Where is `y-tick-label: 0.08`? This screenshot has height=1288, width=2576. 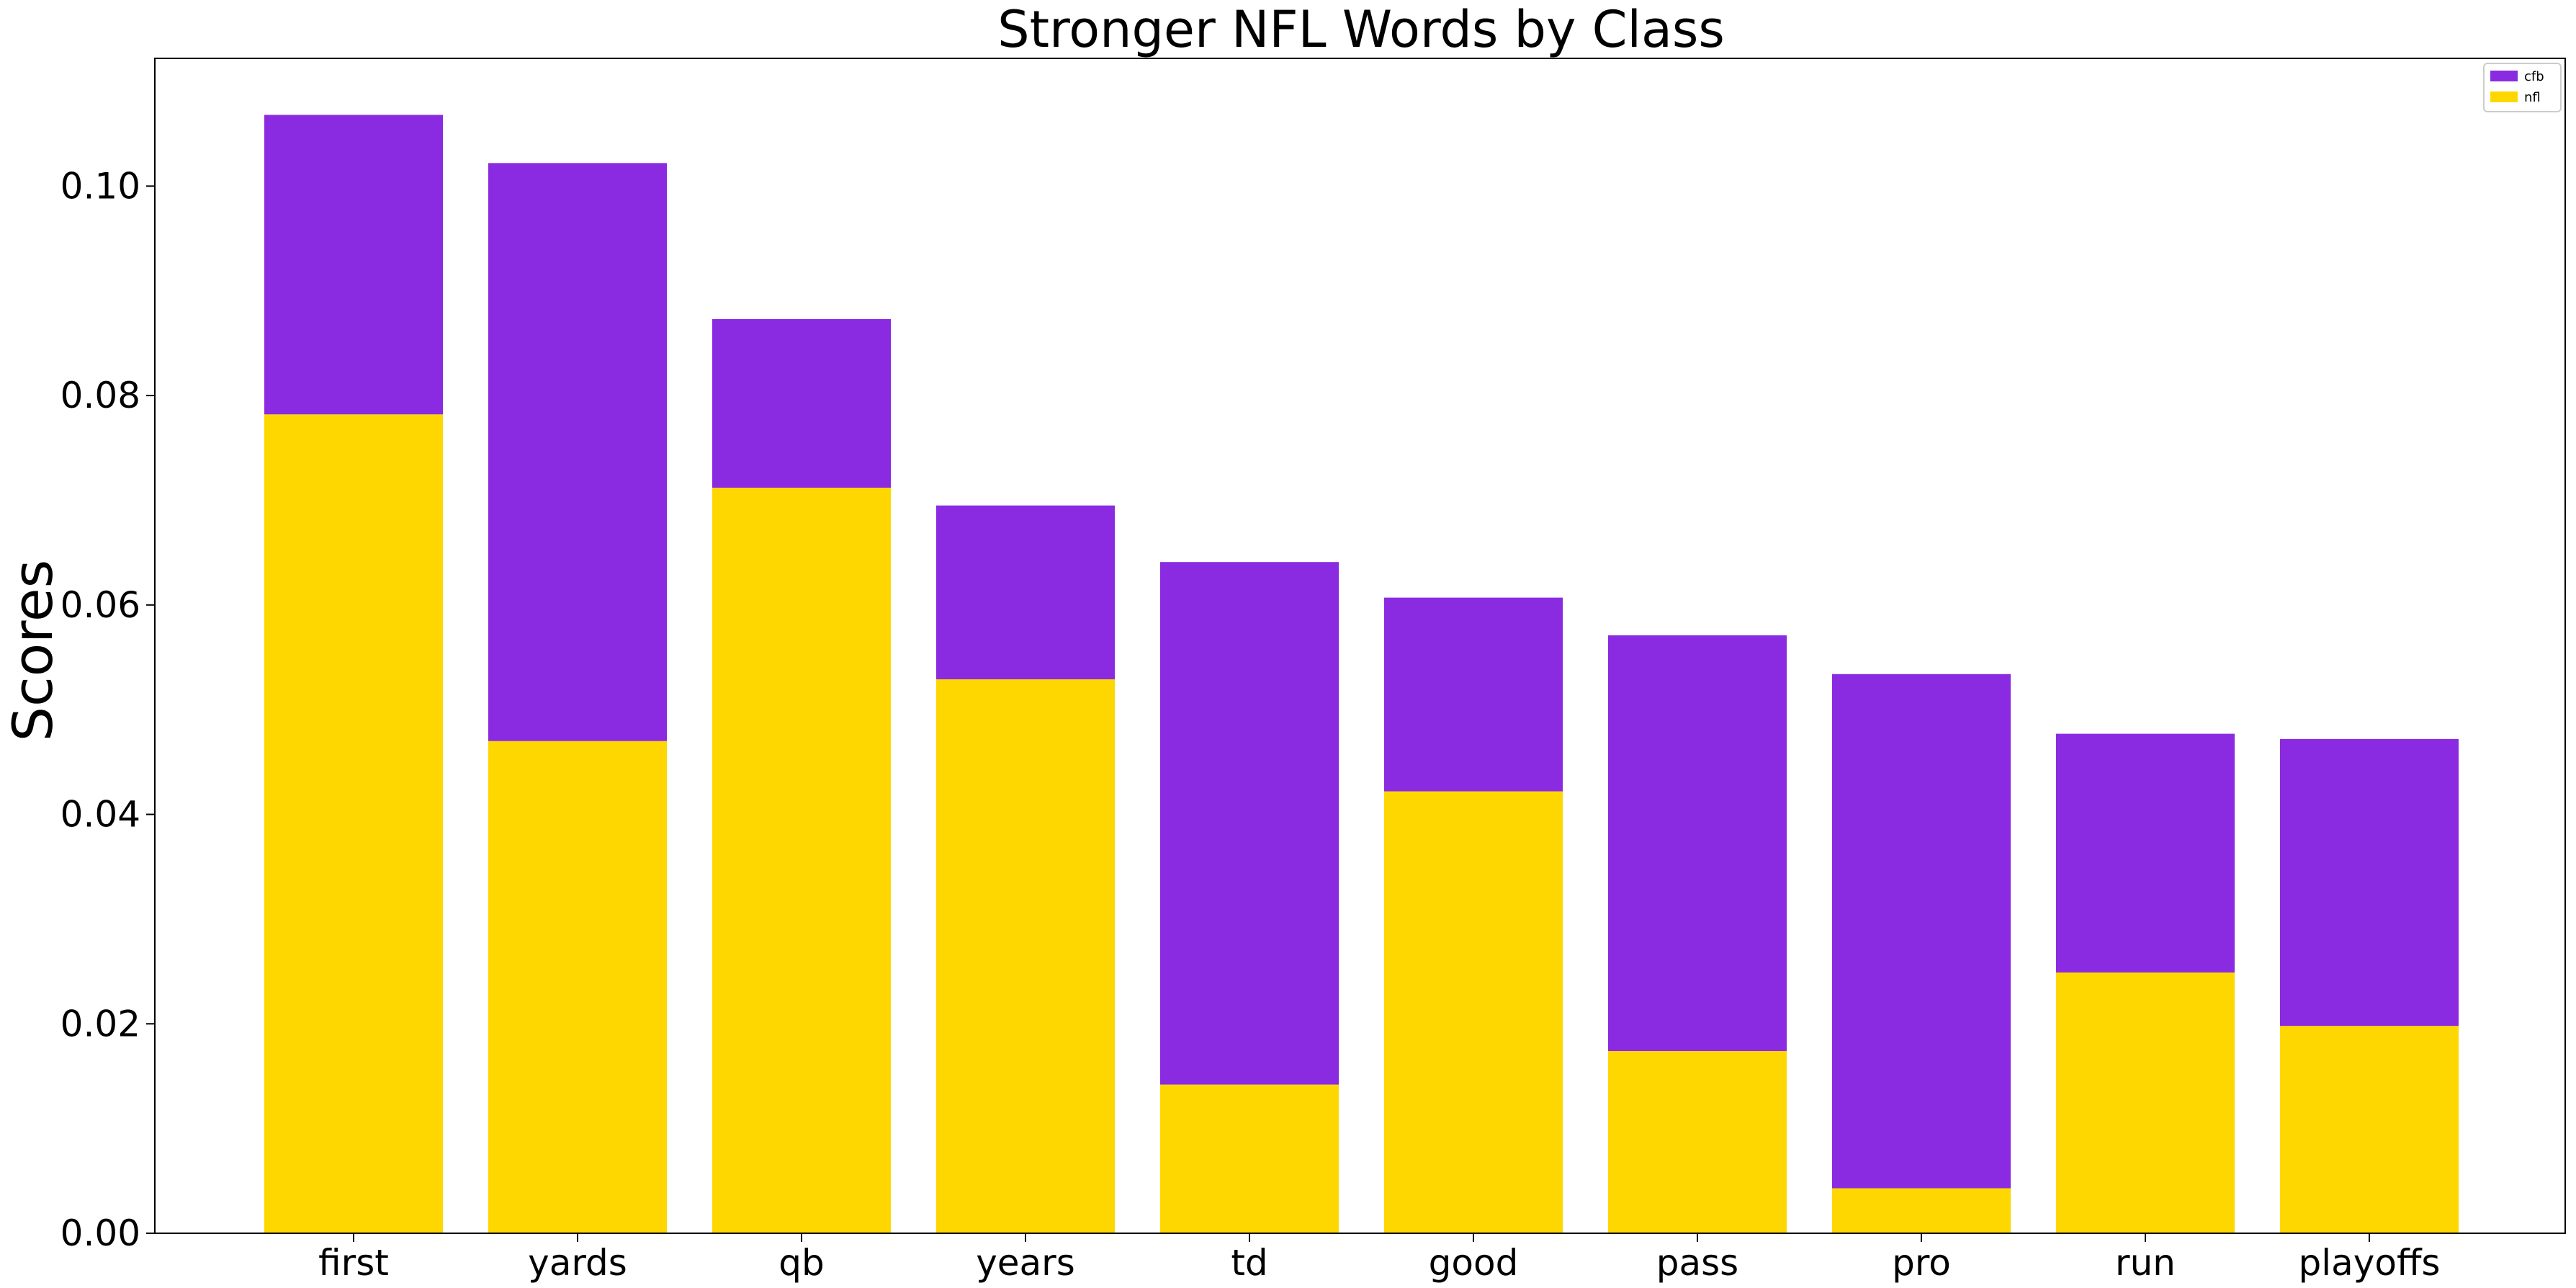 y-tick-label: 0.08 is located at coordinates (100, 395).